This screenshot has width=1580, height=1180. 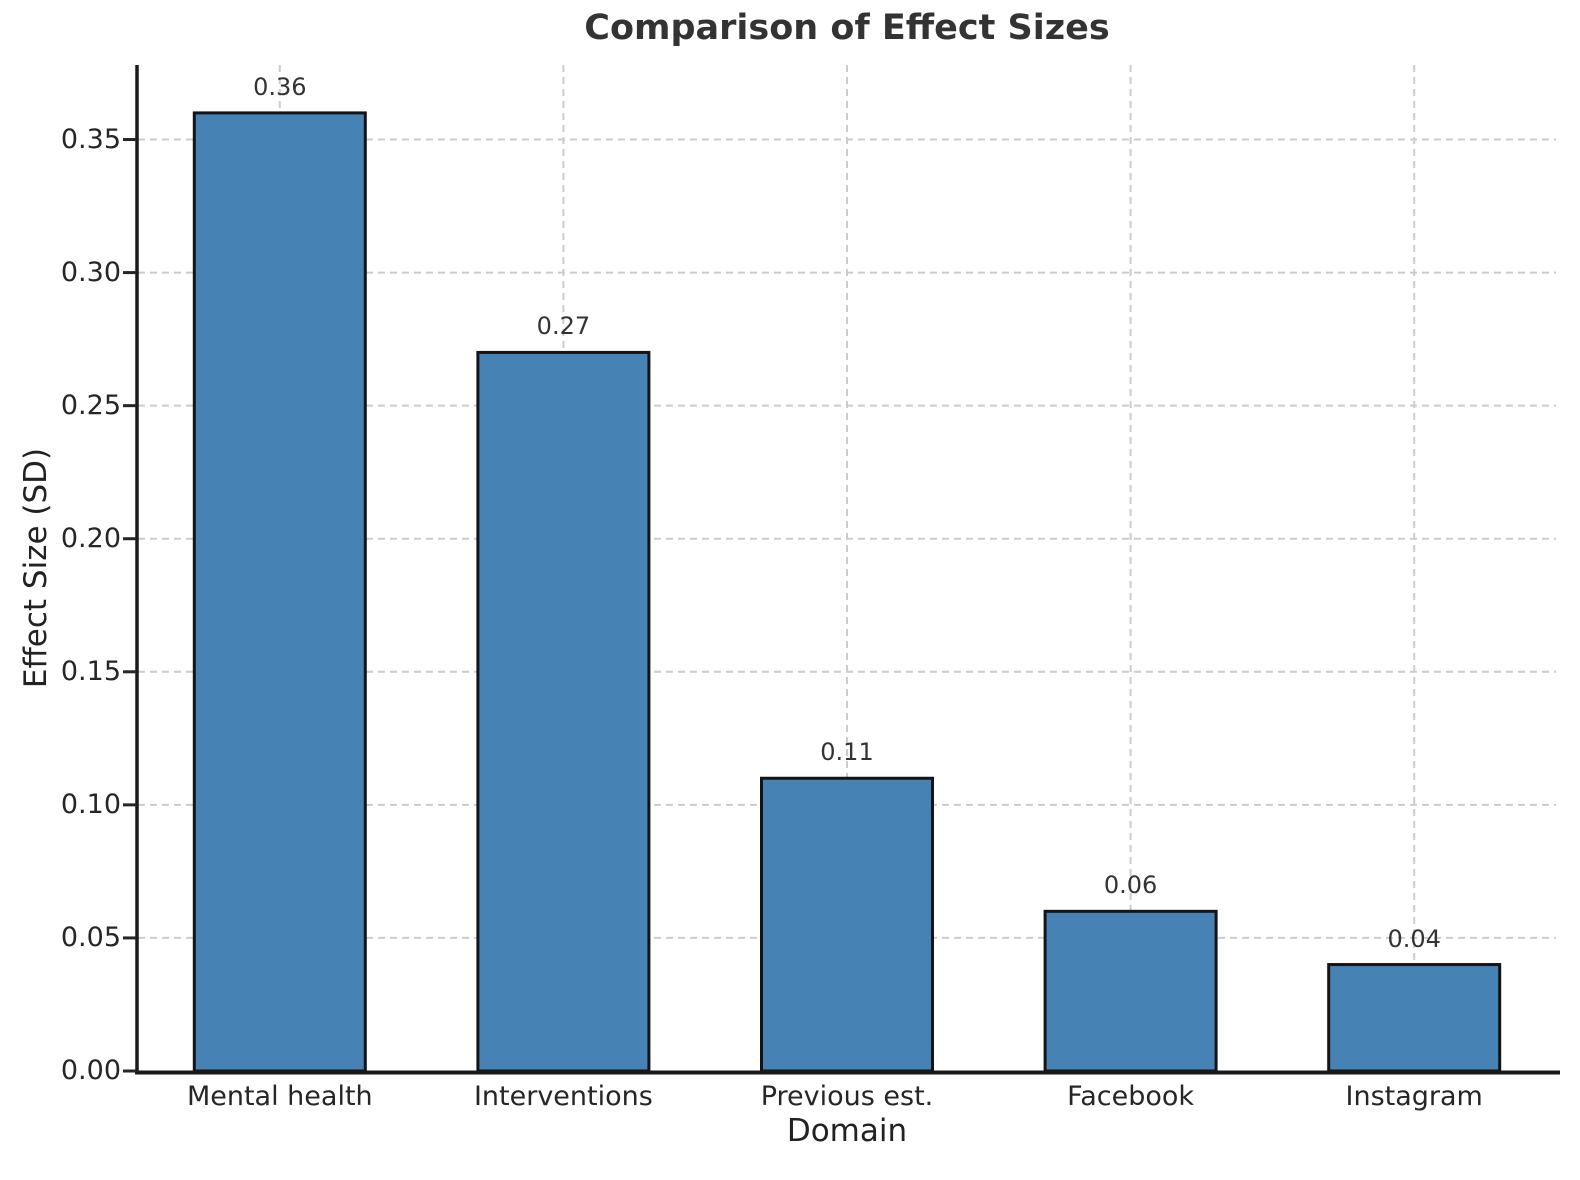 I want to click on bar-value-label: 0.06, so click(x=1130, y=885).